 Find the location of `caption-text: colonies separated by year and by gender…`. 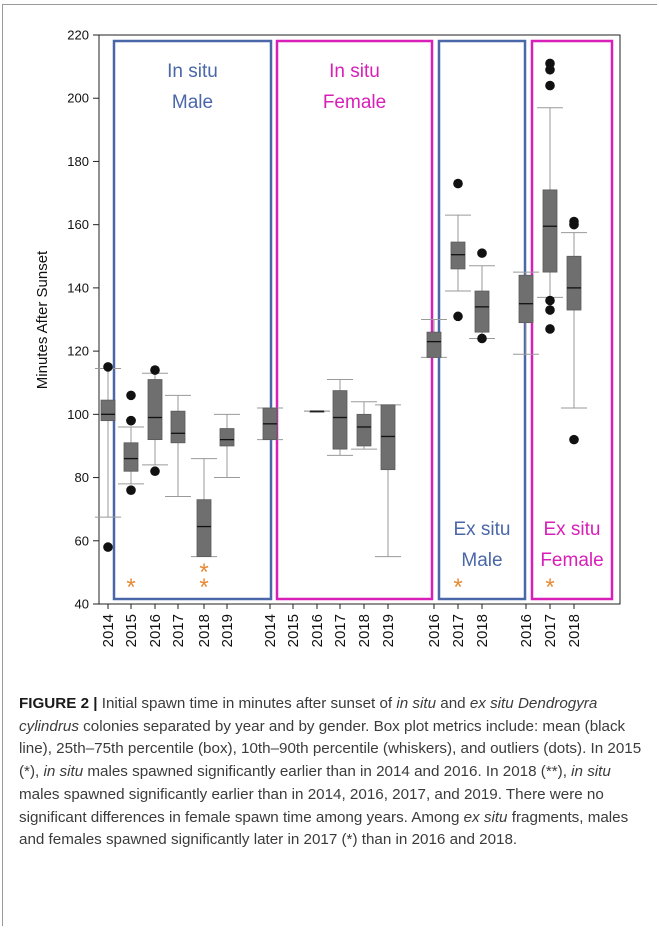

caption-text: colonies separated by year and by gender… is located at coordinates (330, 749).